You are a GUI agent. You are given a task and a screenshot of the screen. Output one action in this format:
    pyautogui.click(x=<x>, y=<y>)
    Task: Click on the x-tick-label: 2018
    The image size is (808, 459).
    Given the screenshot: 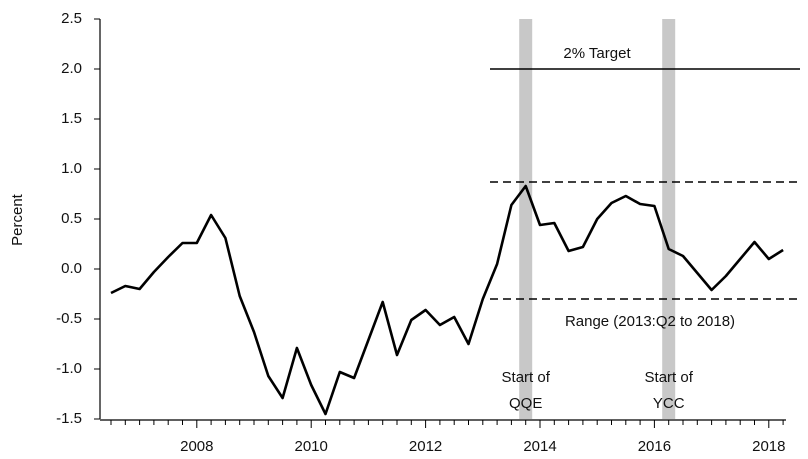 What is the action you would take?
    pyautogui.click(x=768, y=446)
    